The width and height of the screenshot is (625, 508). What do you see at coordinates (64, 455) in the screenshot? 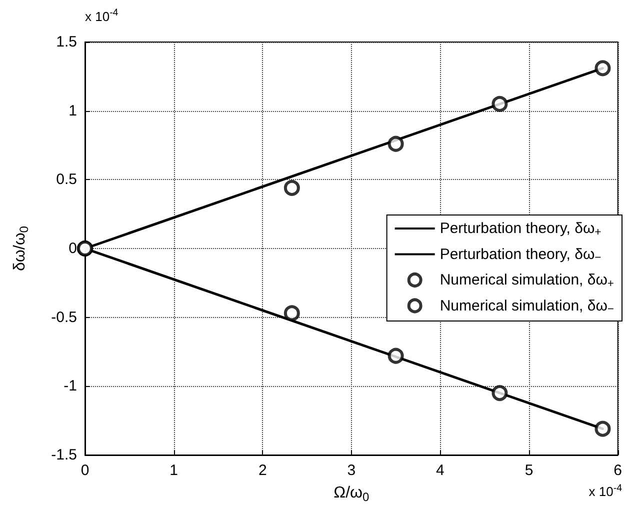
I see `y-tick-label: -1.5` at bounding box center [64, 455].